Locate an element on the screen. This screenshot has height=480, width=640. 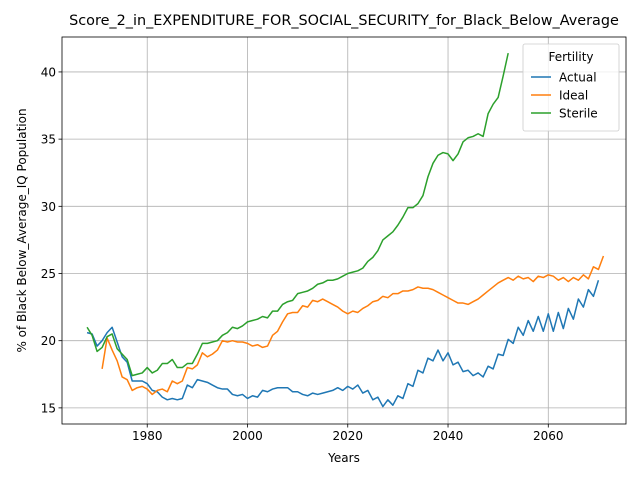
y-tick-label: 35 is located at coordinates (48, 140).